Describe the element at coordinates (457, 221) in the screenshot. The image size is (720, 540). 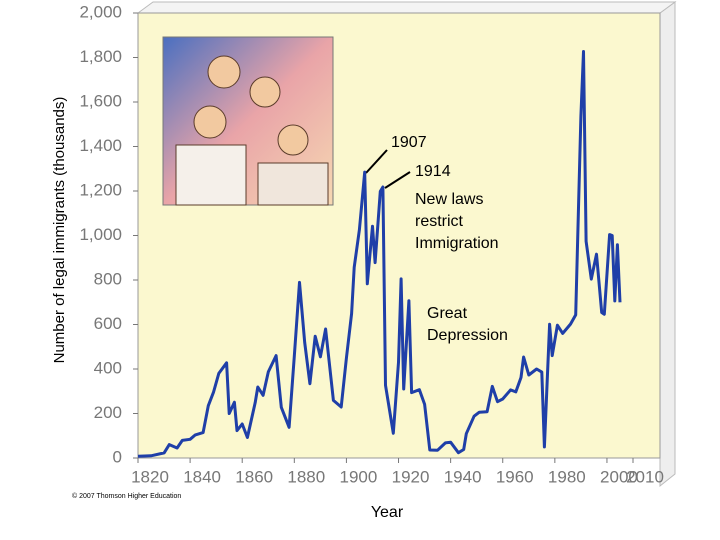
I see `annotation: New laws restrict Immigration` at that location.